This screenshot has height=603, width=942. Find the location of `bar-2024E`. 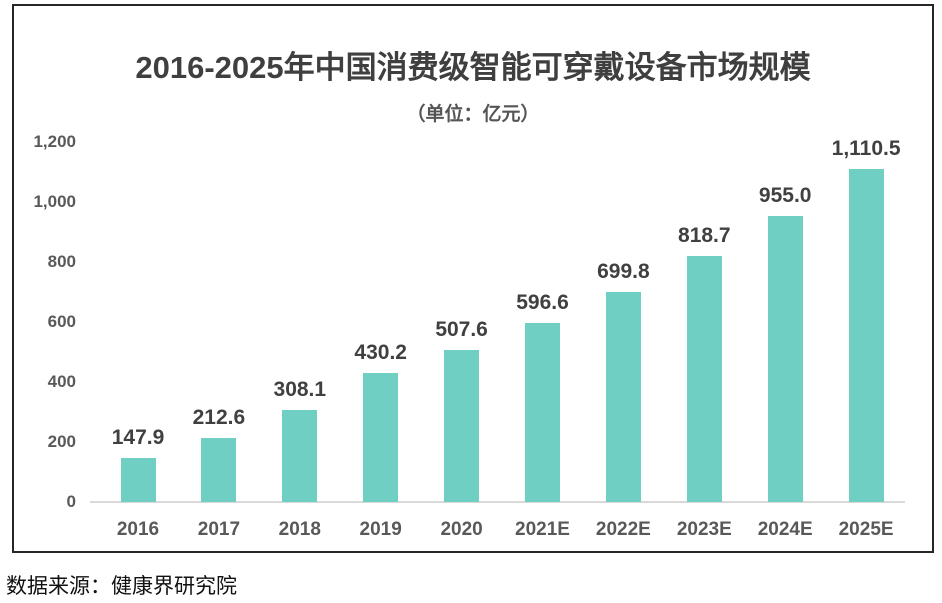

bar-2024E is located at coordinates (785, 358).